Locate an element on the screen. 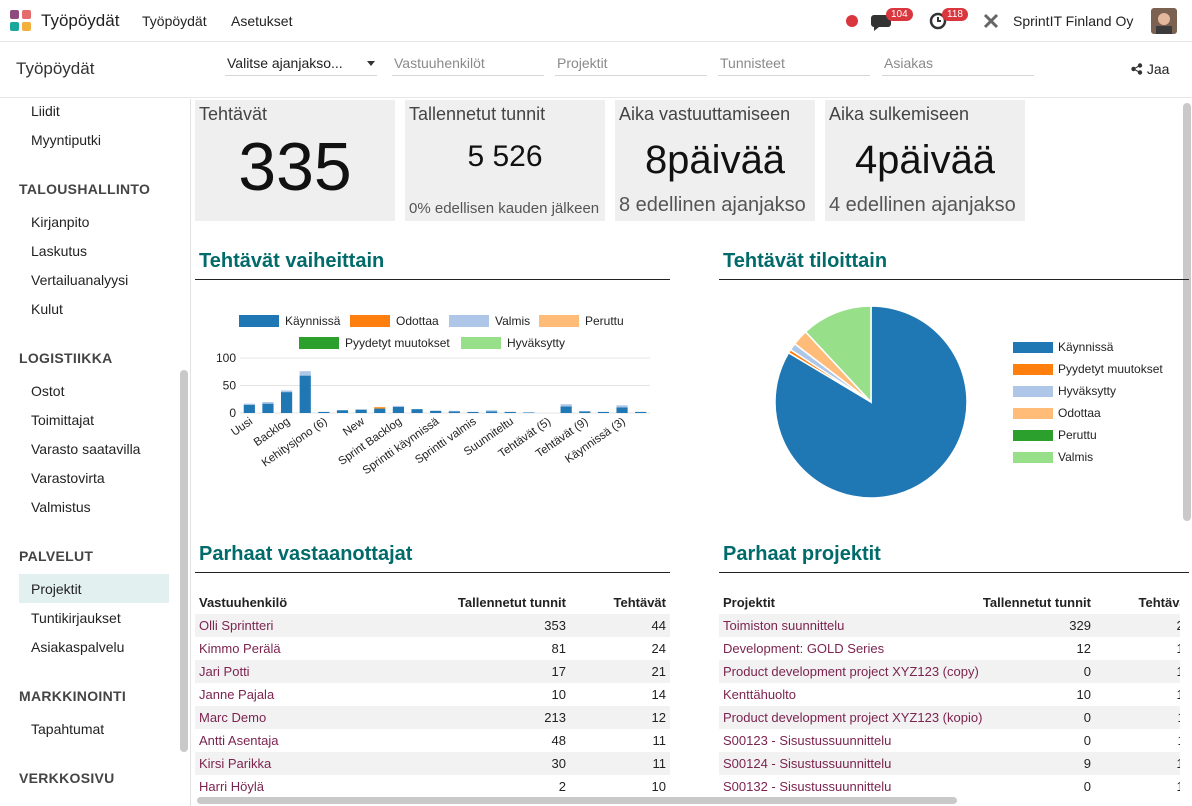  app-name: Työpöydät is located at coordinates (80, 20).